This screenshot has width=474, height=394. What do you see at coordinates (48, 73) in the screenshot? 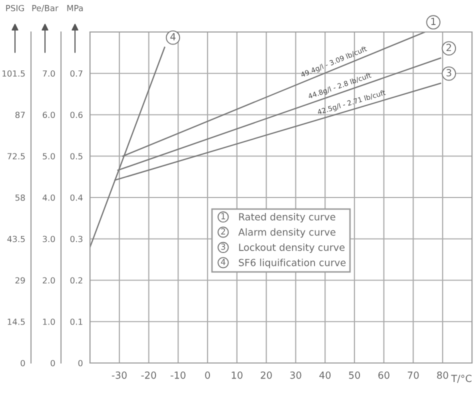
I see `y2-tick-label: 7.0` at bounding box center [48, 73].